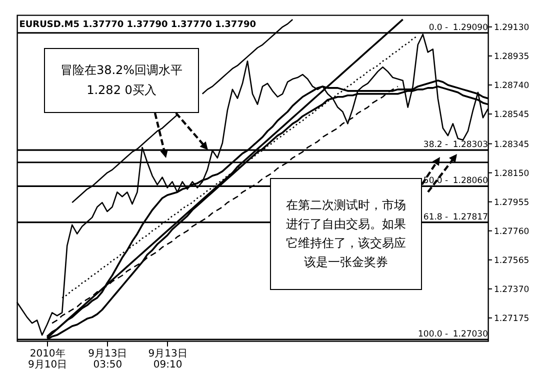 Image resolution: width=536 pixels, height=377 pixels. I want to click on y-tick-label: 1.29130, so click(512, 27).